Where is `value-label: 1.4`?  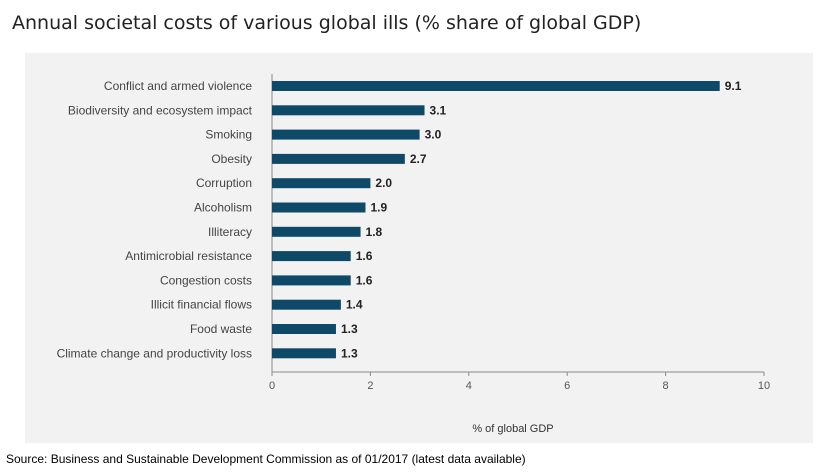 value-label: 1.4 is located at coordinates (354, 305).